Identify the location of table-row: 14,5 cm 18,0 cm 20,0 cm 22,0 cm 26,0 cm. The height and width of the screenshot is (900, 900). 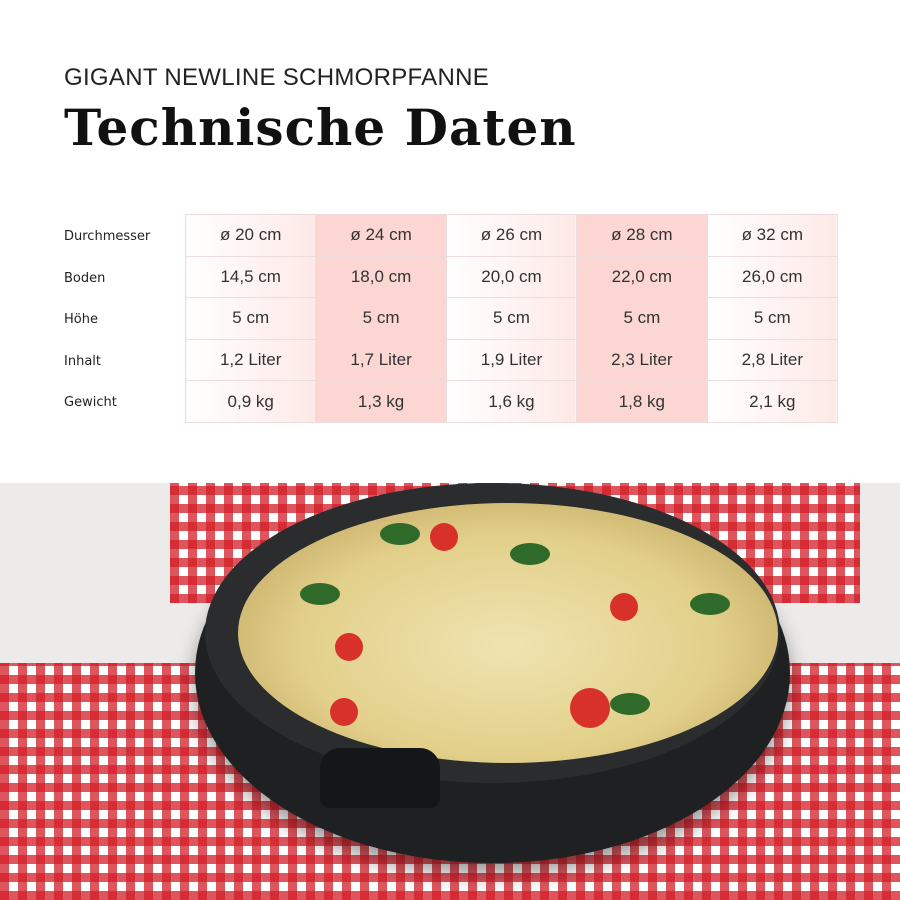
(511, 277).